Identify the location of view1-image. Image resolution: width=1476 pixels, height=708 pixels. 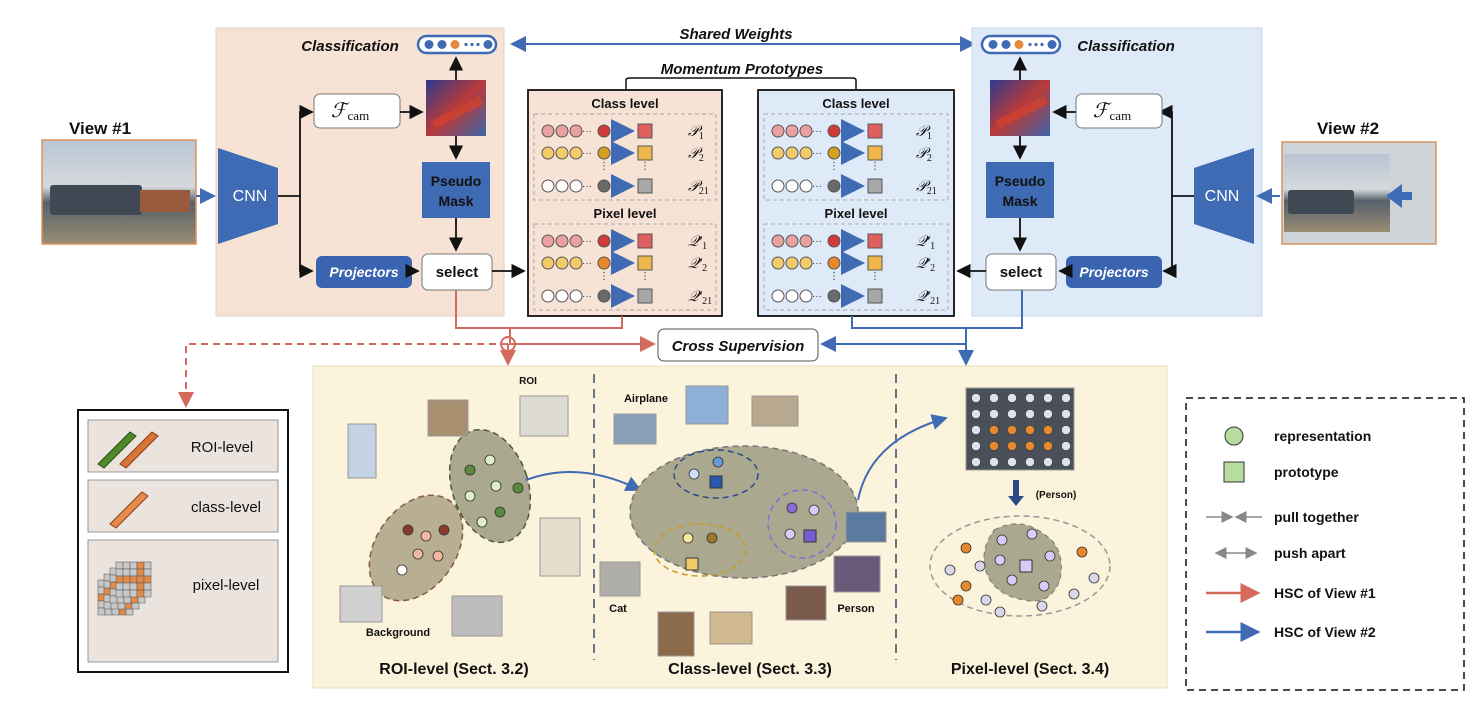
(119, 192).